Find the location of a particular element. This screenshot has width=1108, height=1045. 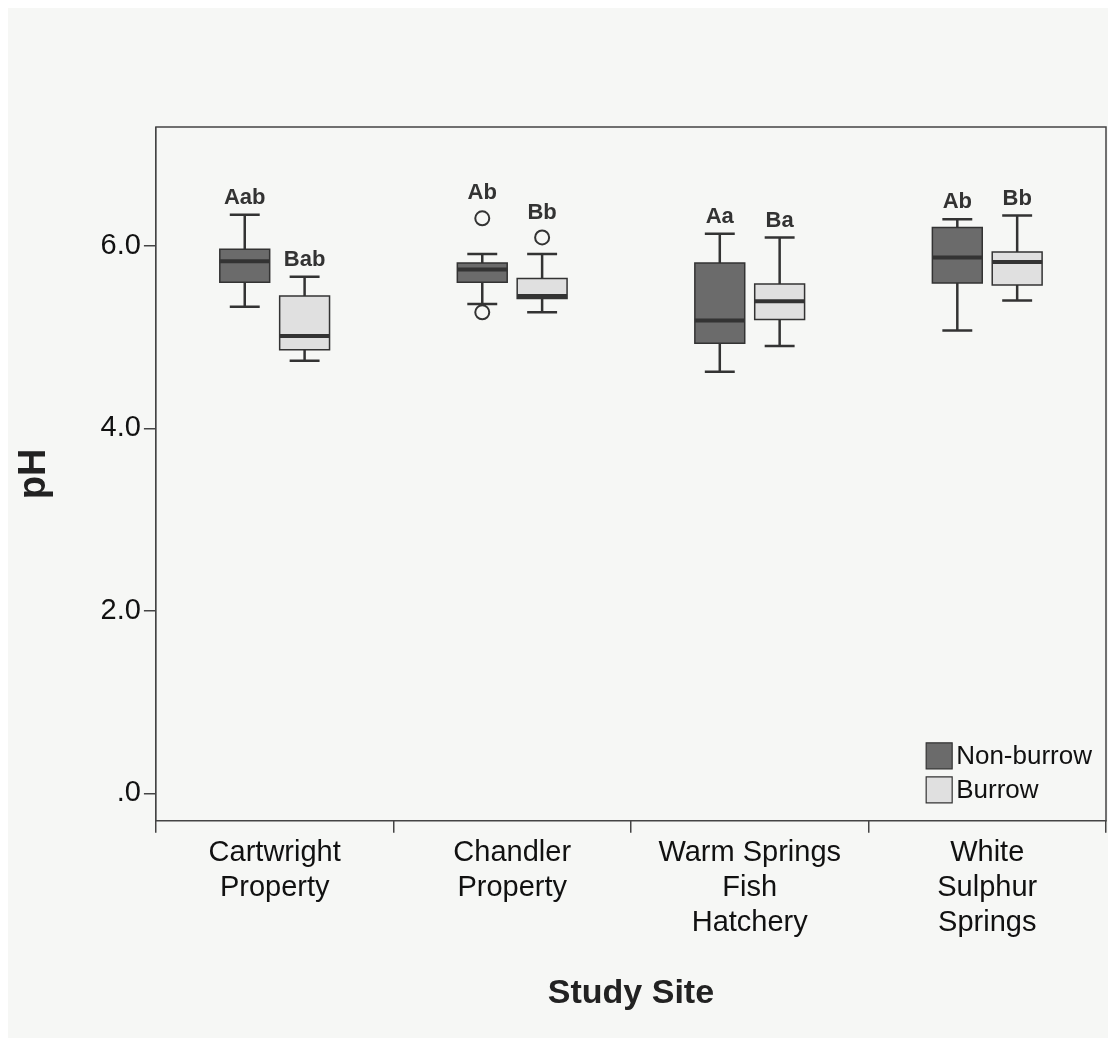

annotation: Ba is located at coordinates (780, 219).